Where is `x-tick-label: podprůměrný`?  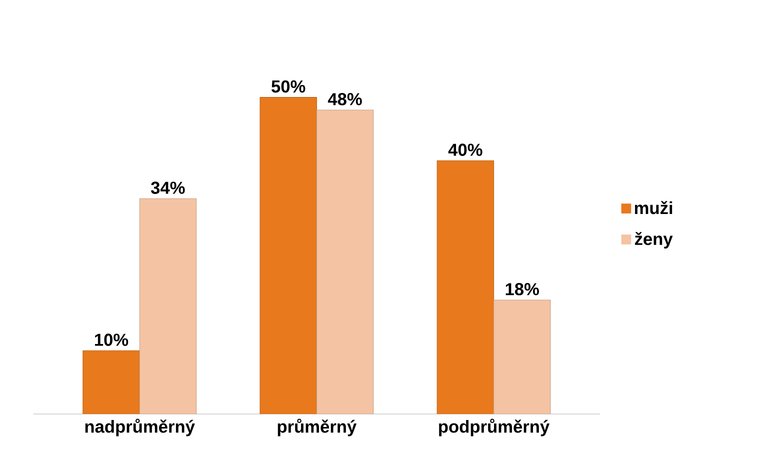
x-tick-label: podprůměrný is located at coordinates (494, 427).